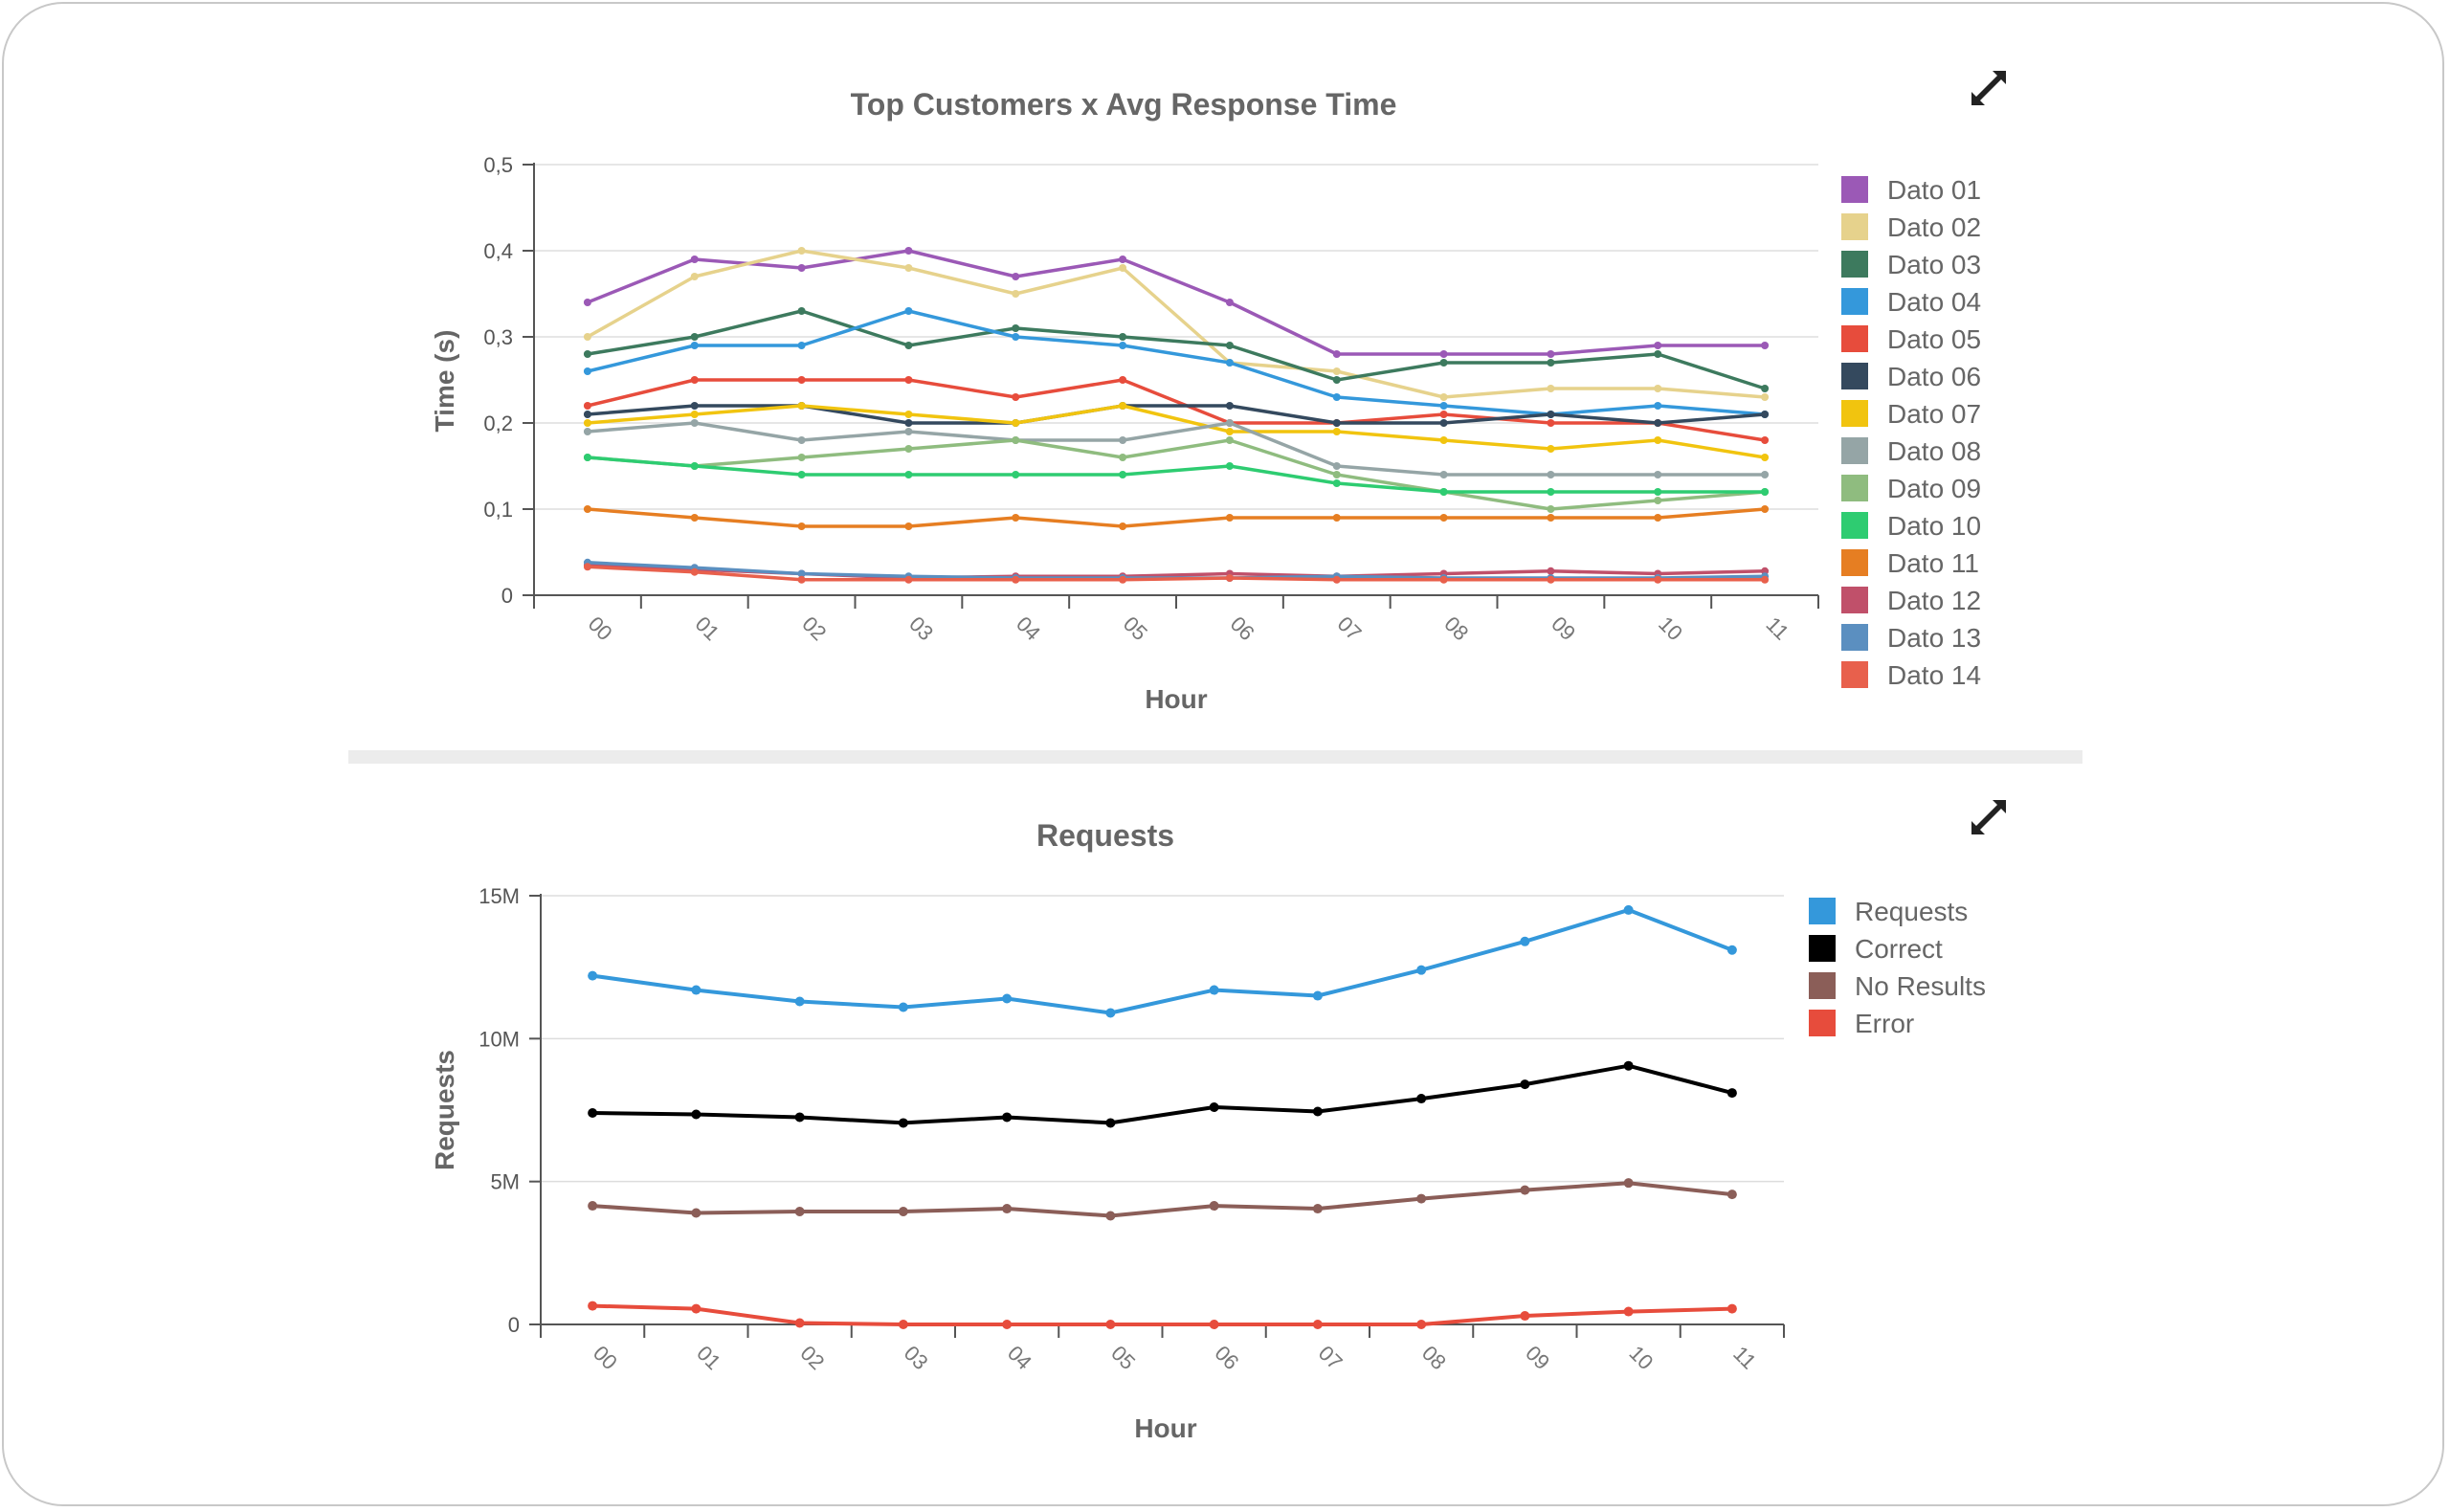 This screenshot has height=1512, width=2450. What do you see at coordinates (1162, 961) in the screenshot?
I see `series-line-requests` at bounding box center [1162, 961].